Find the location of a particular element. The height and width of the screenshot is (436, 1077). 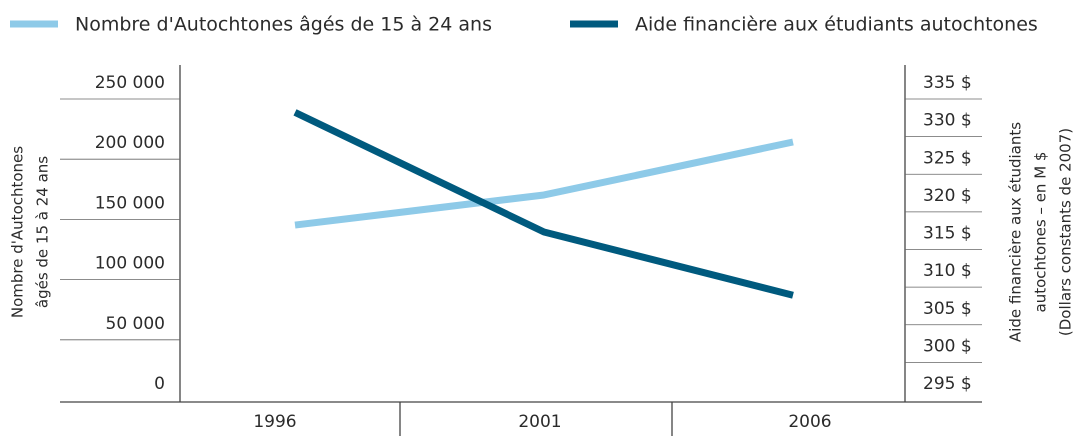

y2-axis-title: autochtones – en M $ is located at coordinates (1041, 232).